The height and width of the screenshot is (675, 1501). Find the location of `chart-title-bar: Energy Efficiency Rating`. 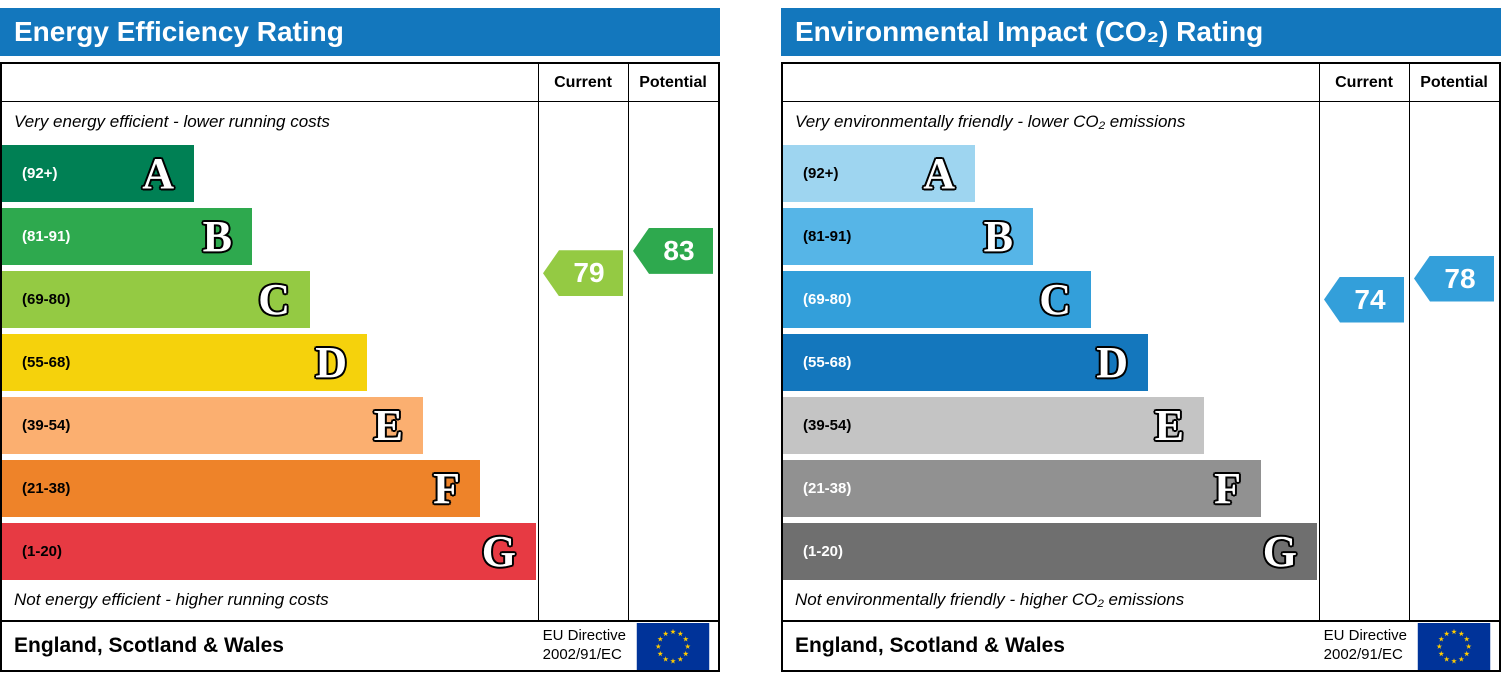

chart-title-bar: Energy Efficiency Rating is located at coordinates (360, 32).